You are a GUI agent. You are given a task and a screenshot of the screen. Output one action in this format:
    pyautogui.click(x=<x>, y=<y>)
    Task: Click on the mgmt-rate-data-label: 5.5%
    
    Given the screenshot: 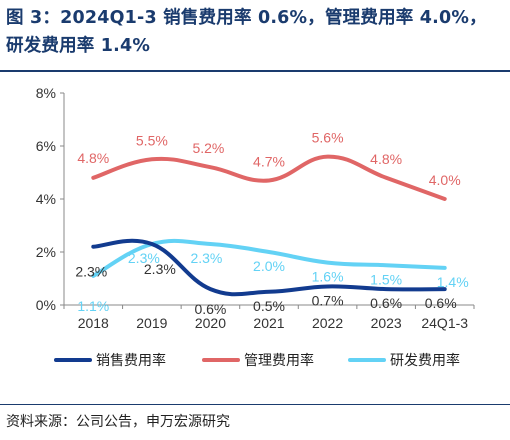 What is the action you would take?
    pyautogui.click(x=152, y=140)
    